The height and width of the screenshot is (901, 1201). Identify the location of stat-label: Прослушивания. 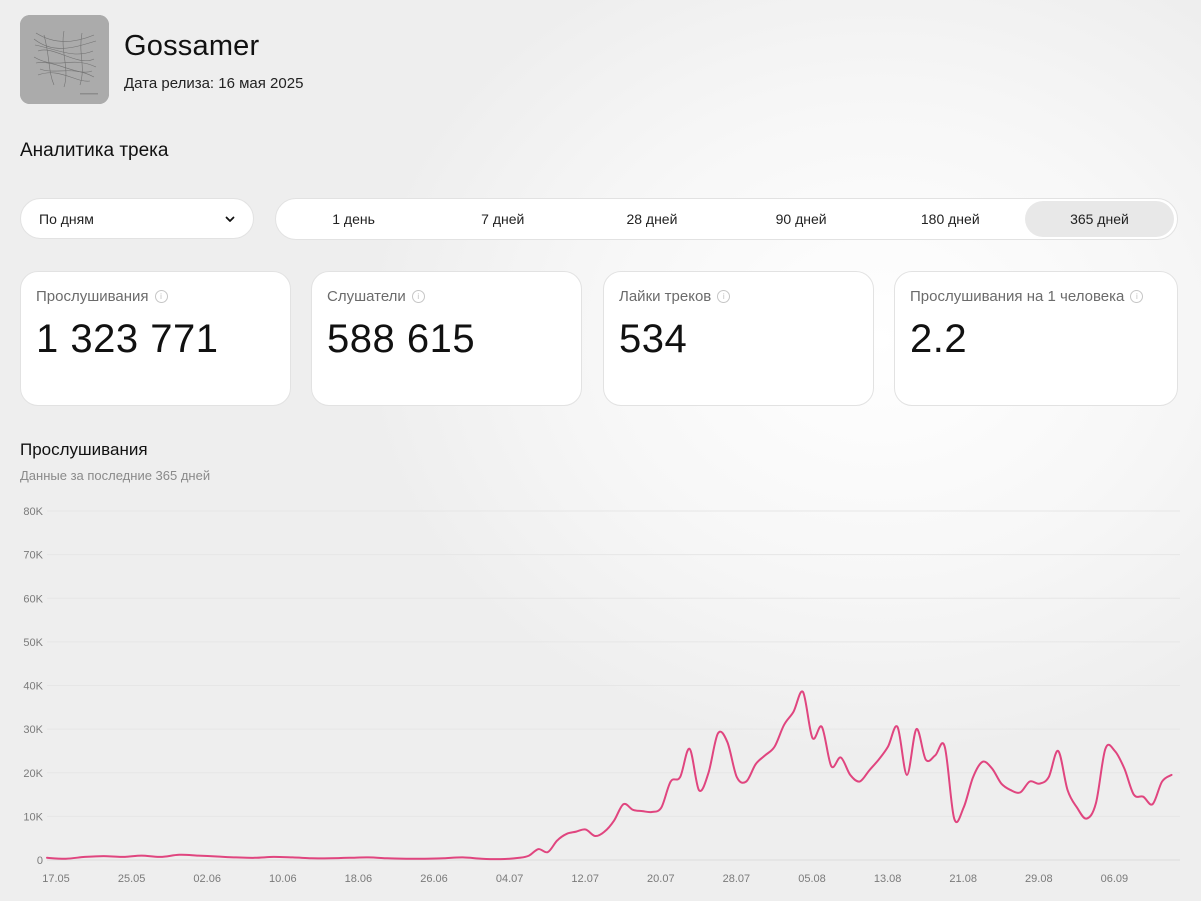
(92, 296).